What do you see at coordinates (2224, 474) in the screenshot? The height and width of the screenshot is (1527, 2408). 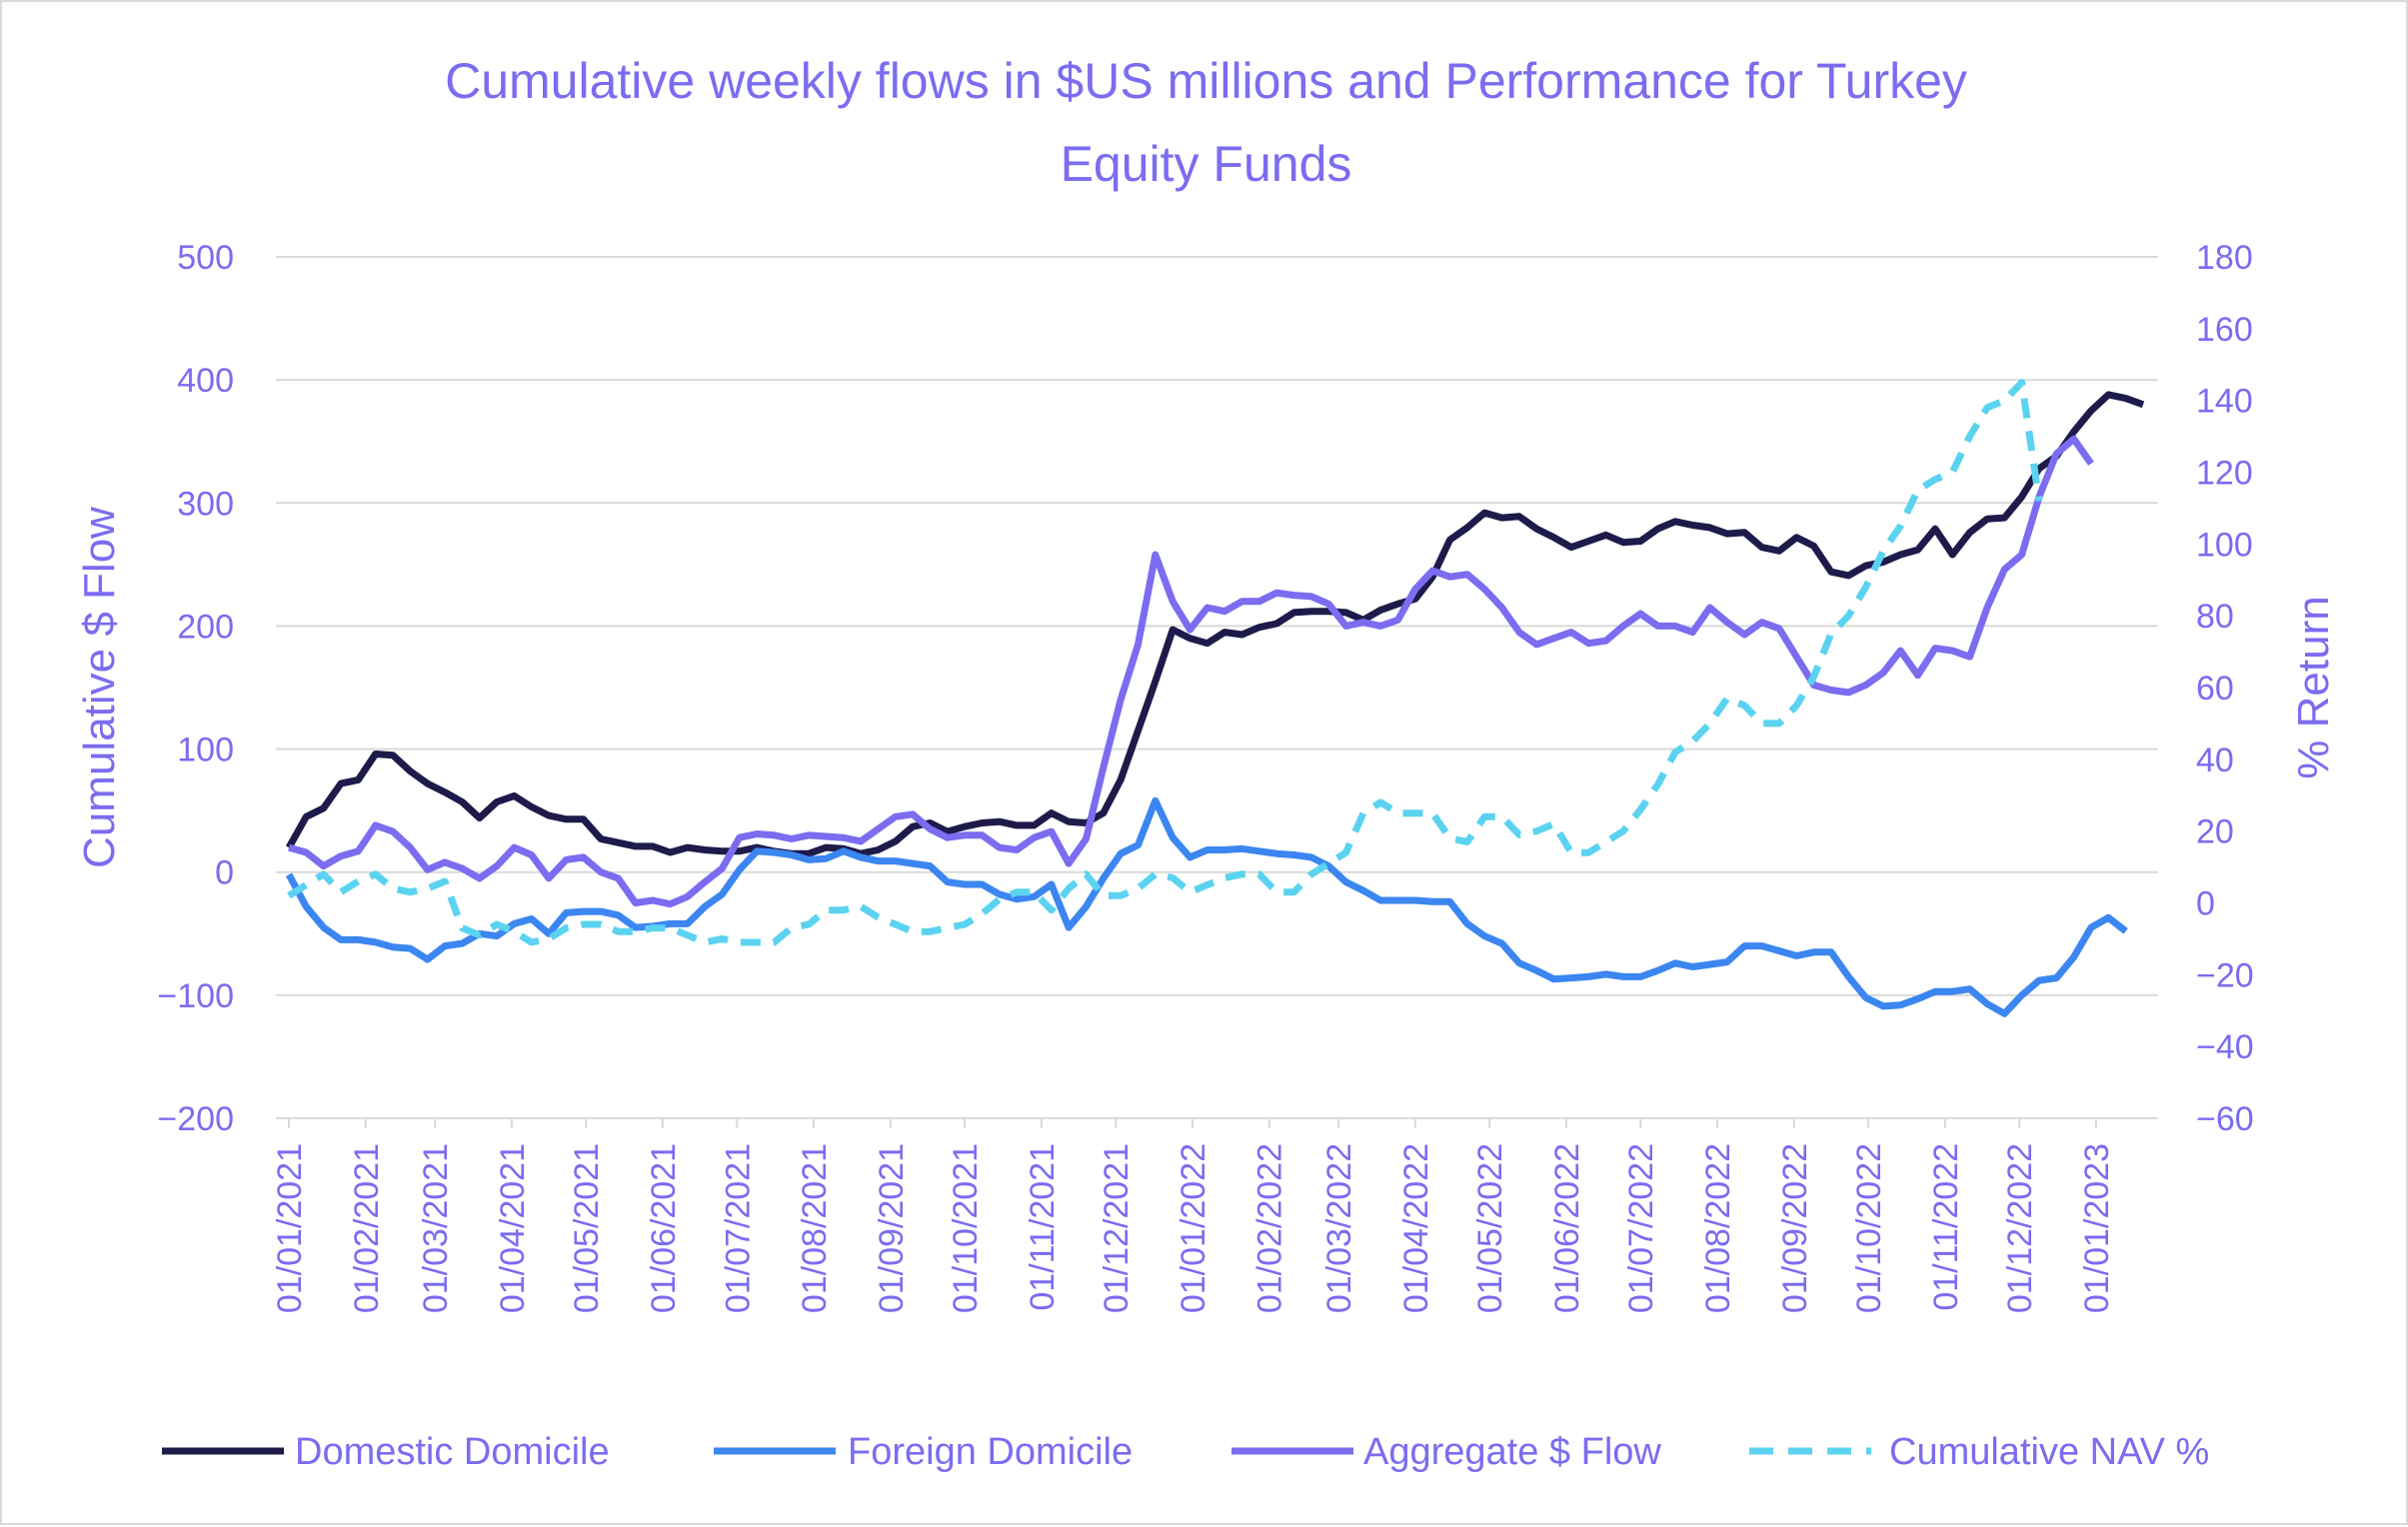 I see `y-right-tick-label: 120` at bounding box center [2224, 474].